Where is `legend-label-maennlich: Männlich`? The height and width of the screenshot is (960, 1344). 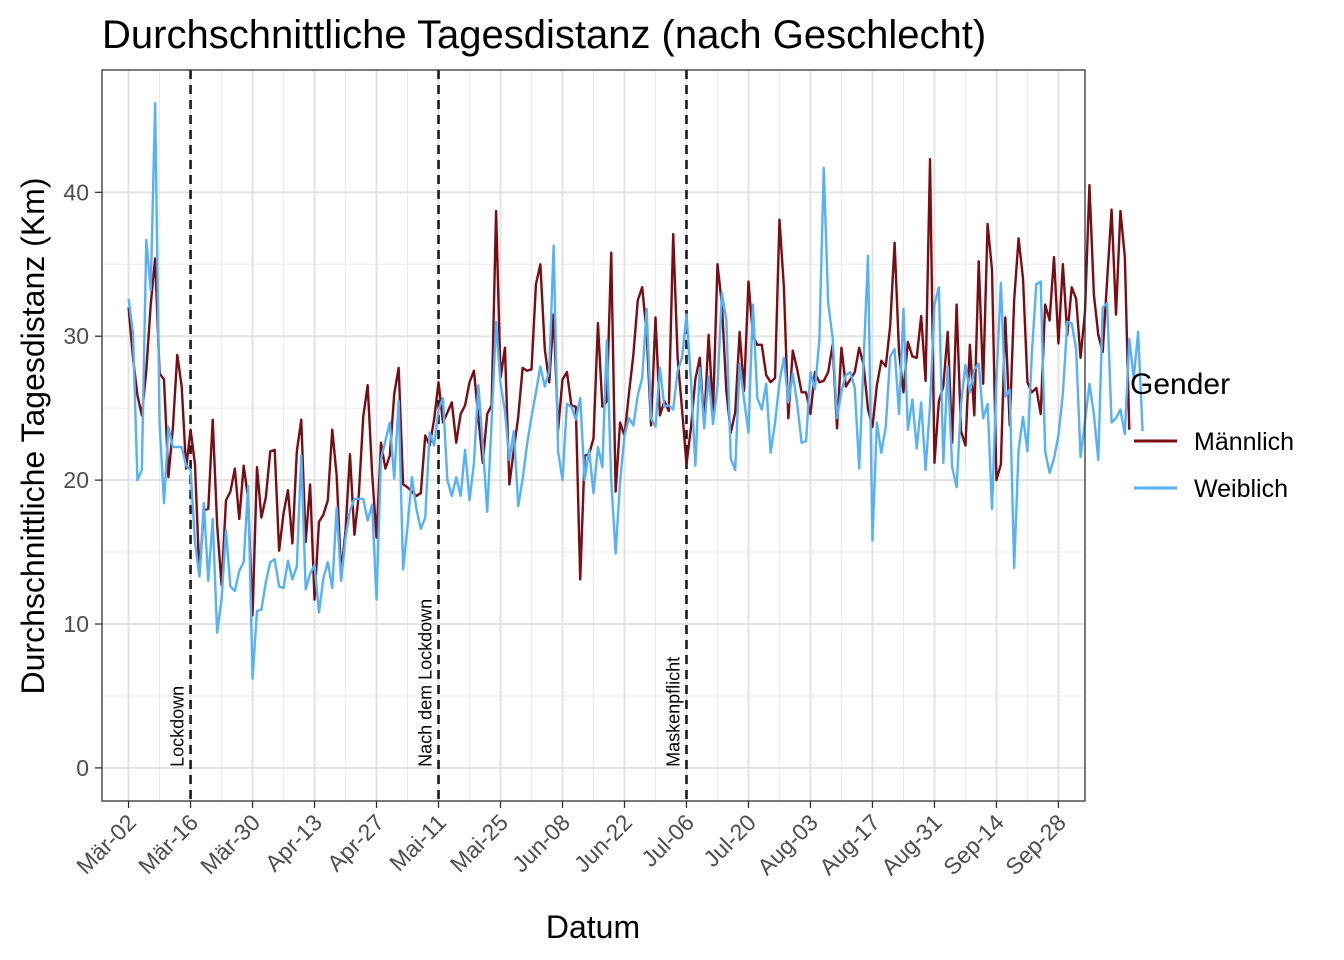
legend-label-maennlich: Männlich is located at coordinates (1244, 442).